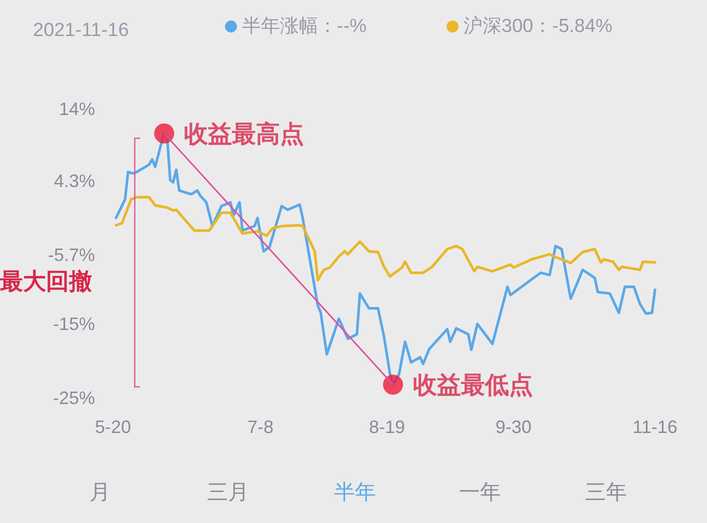 The width and height of the screenshot is (707, 523). Describe the element at coordinates (244, 133) in the screenshot. I see `annotation: 收益最高点` at that location.